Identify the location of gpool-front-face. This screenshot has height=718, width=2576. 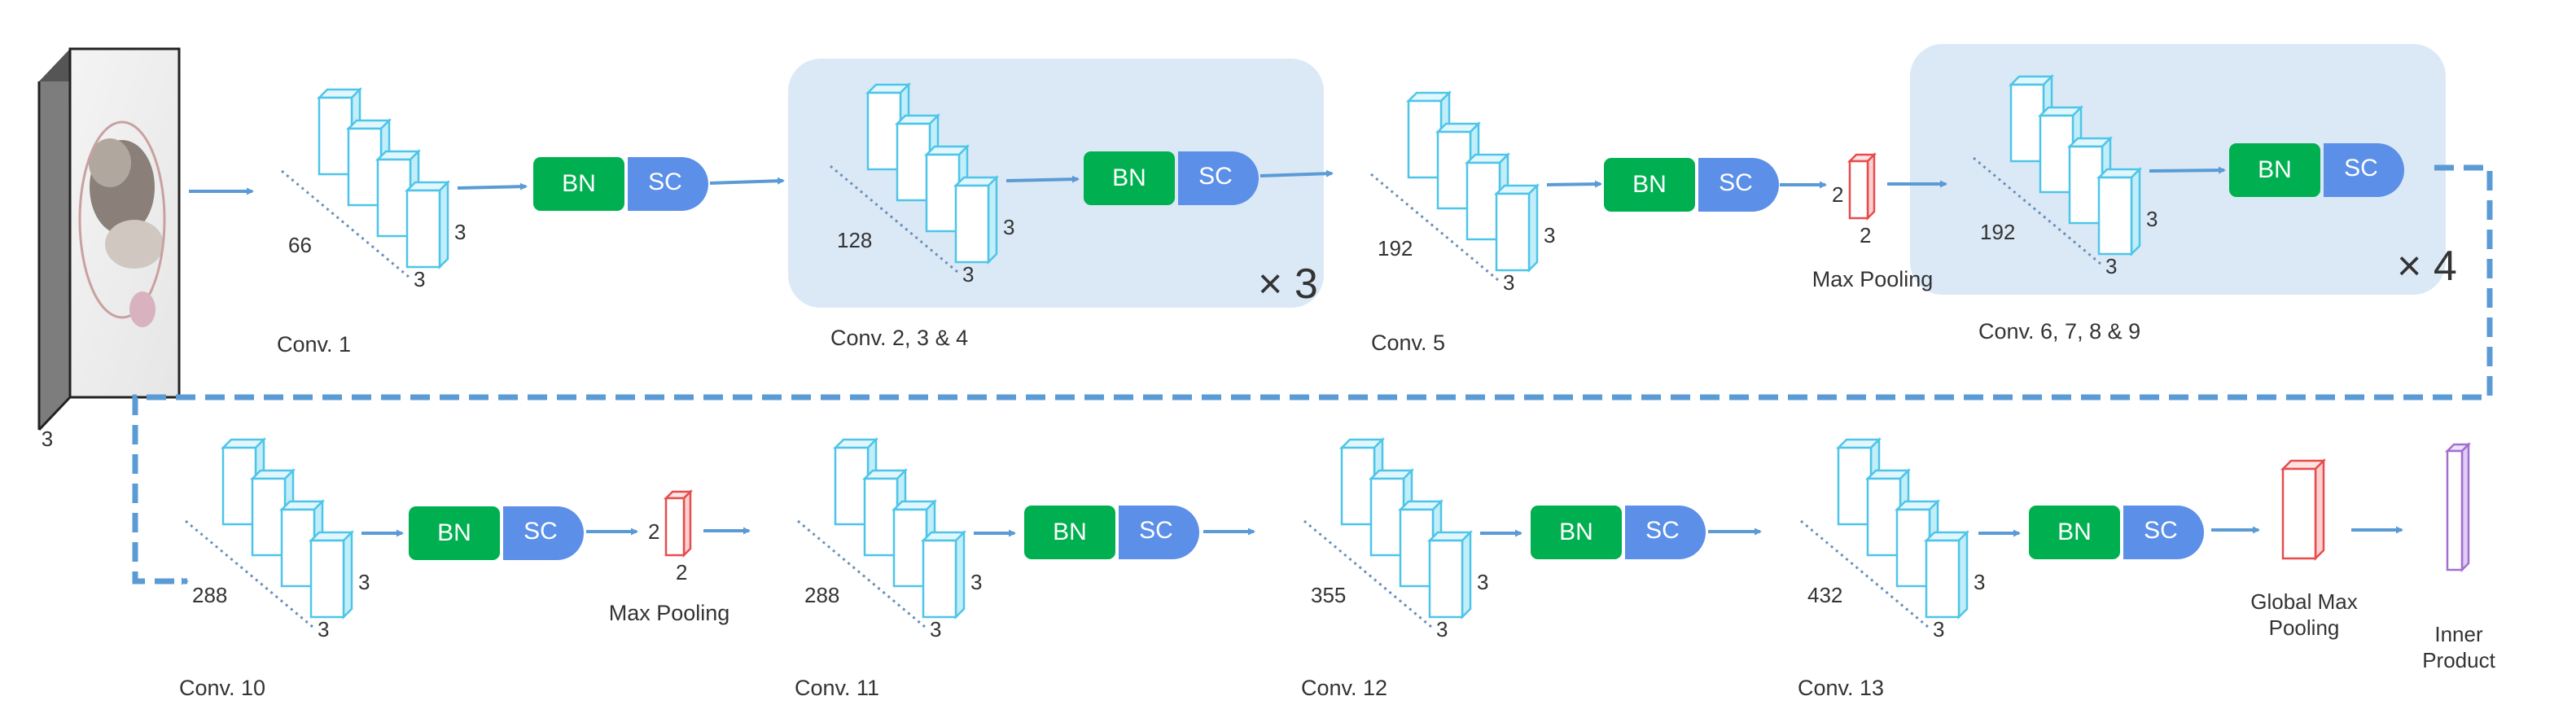
(2299, 513).